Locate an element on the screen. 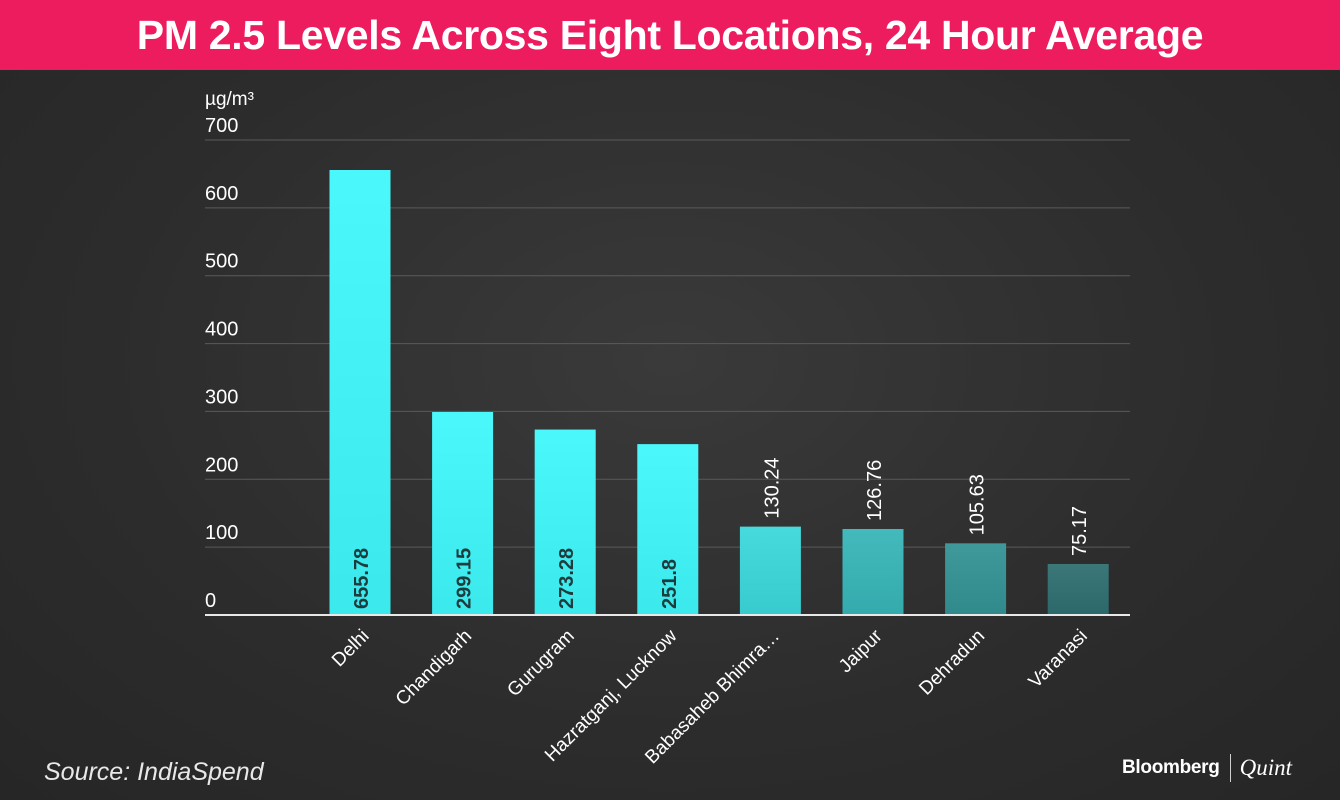  y-tick-label: 0 is located at coordinates (210, 601).